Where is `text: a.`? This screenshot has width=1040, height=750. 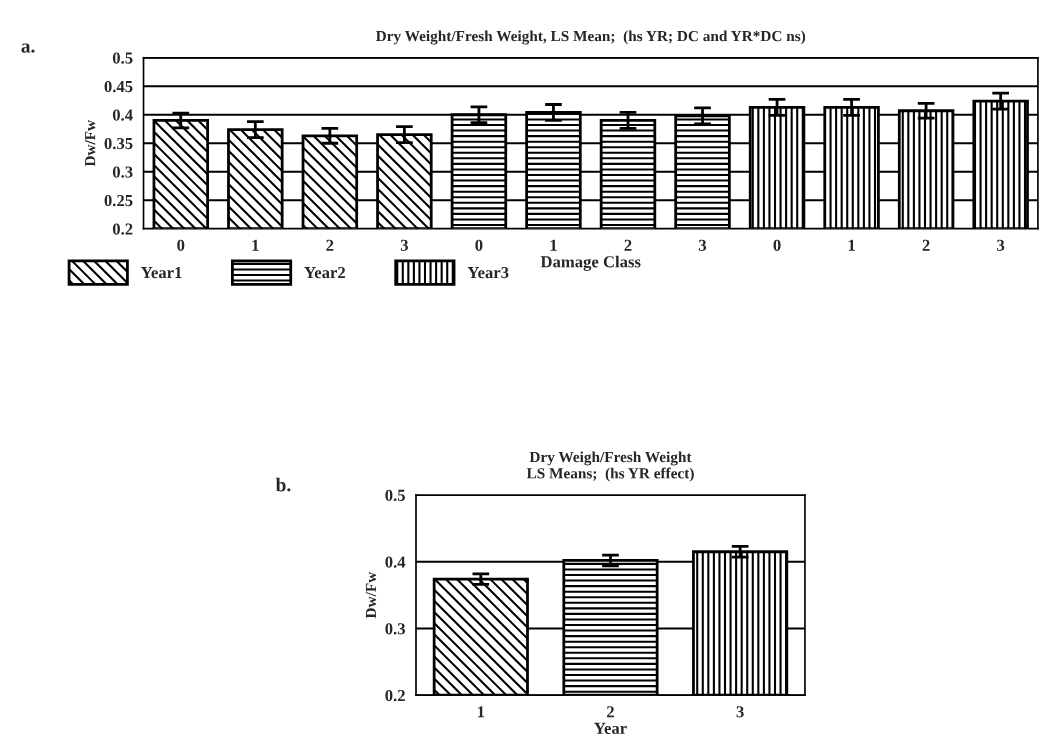 text: a. is located at coordinates (28, 48).